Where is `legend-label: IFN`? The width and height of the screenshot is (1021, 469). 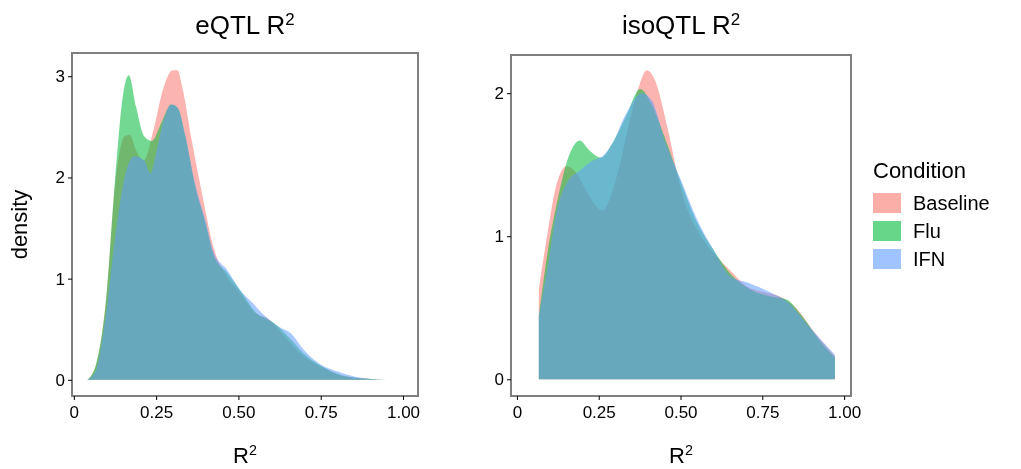
legend-label: IFN is located at coordinates (929, 259).